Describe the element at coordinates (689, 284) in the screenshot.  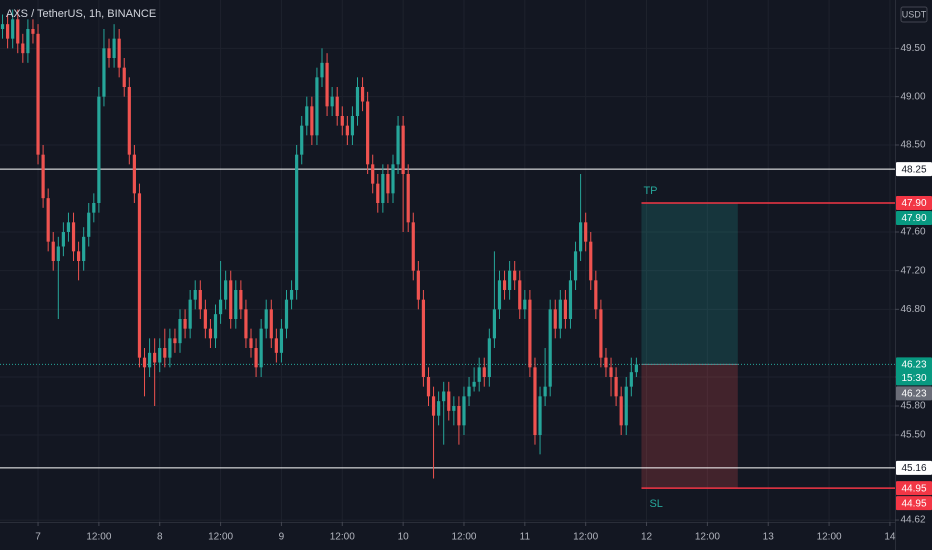
I see `take-profit-zone` at that location.